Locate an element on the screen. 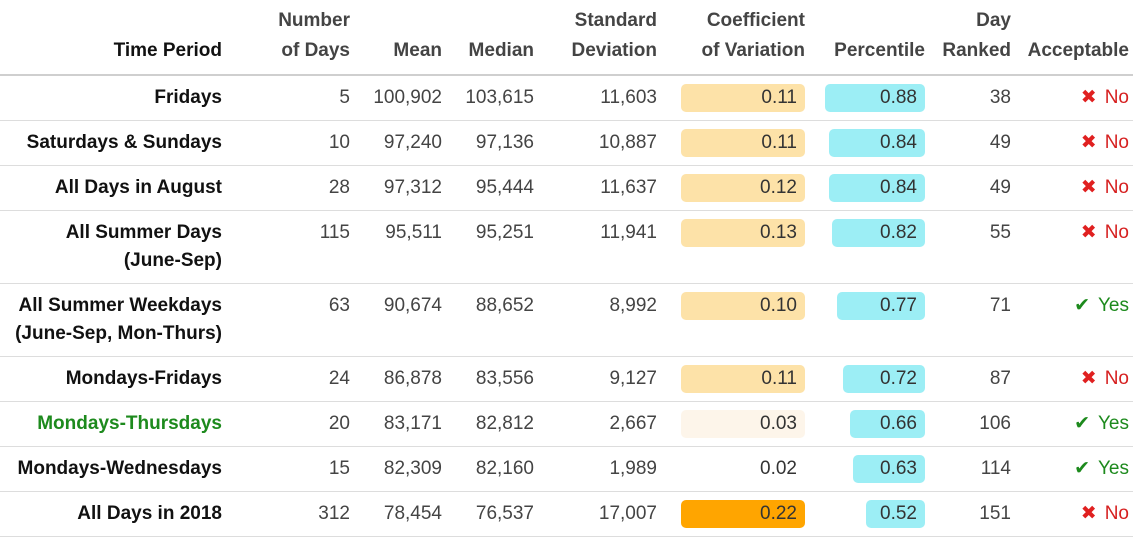 The height and width of the screenshot is (541, 1133). header-time-period: Time Period is located at coordinates (125, 38).